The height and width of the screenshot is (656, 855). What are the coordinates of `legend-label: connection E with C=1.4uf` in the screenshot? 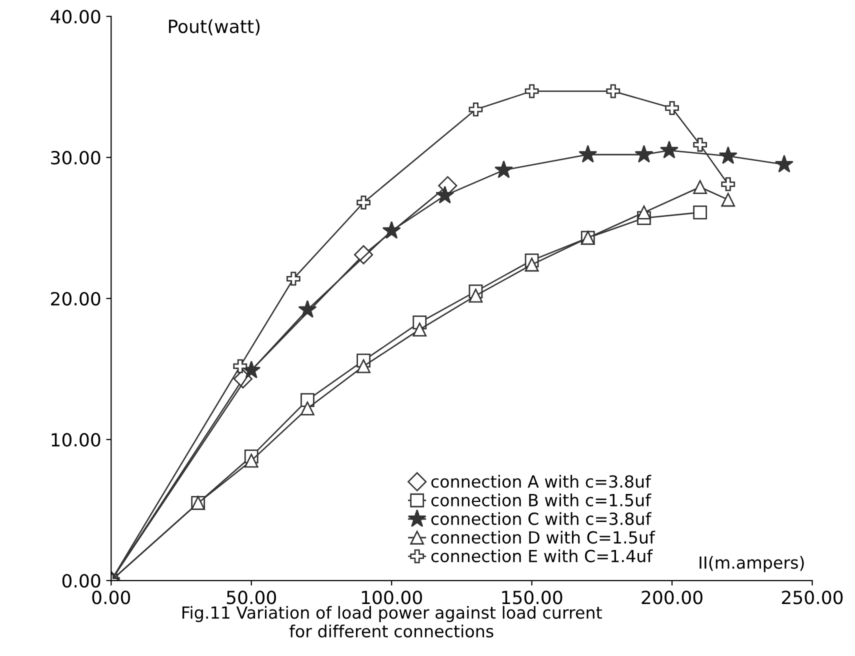 It's located at (542, 555).